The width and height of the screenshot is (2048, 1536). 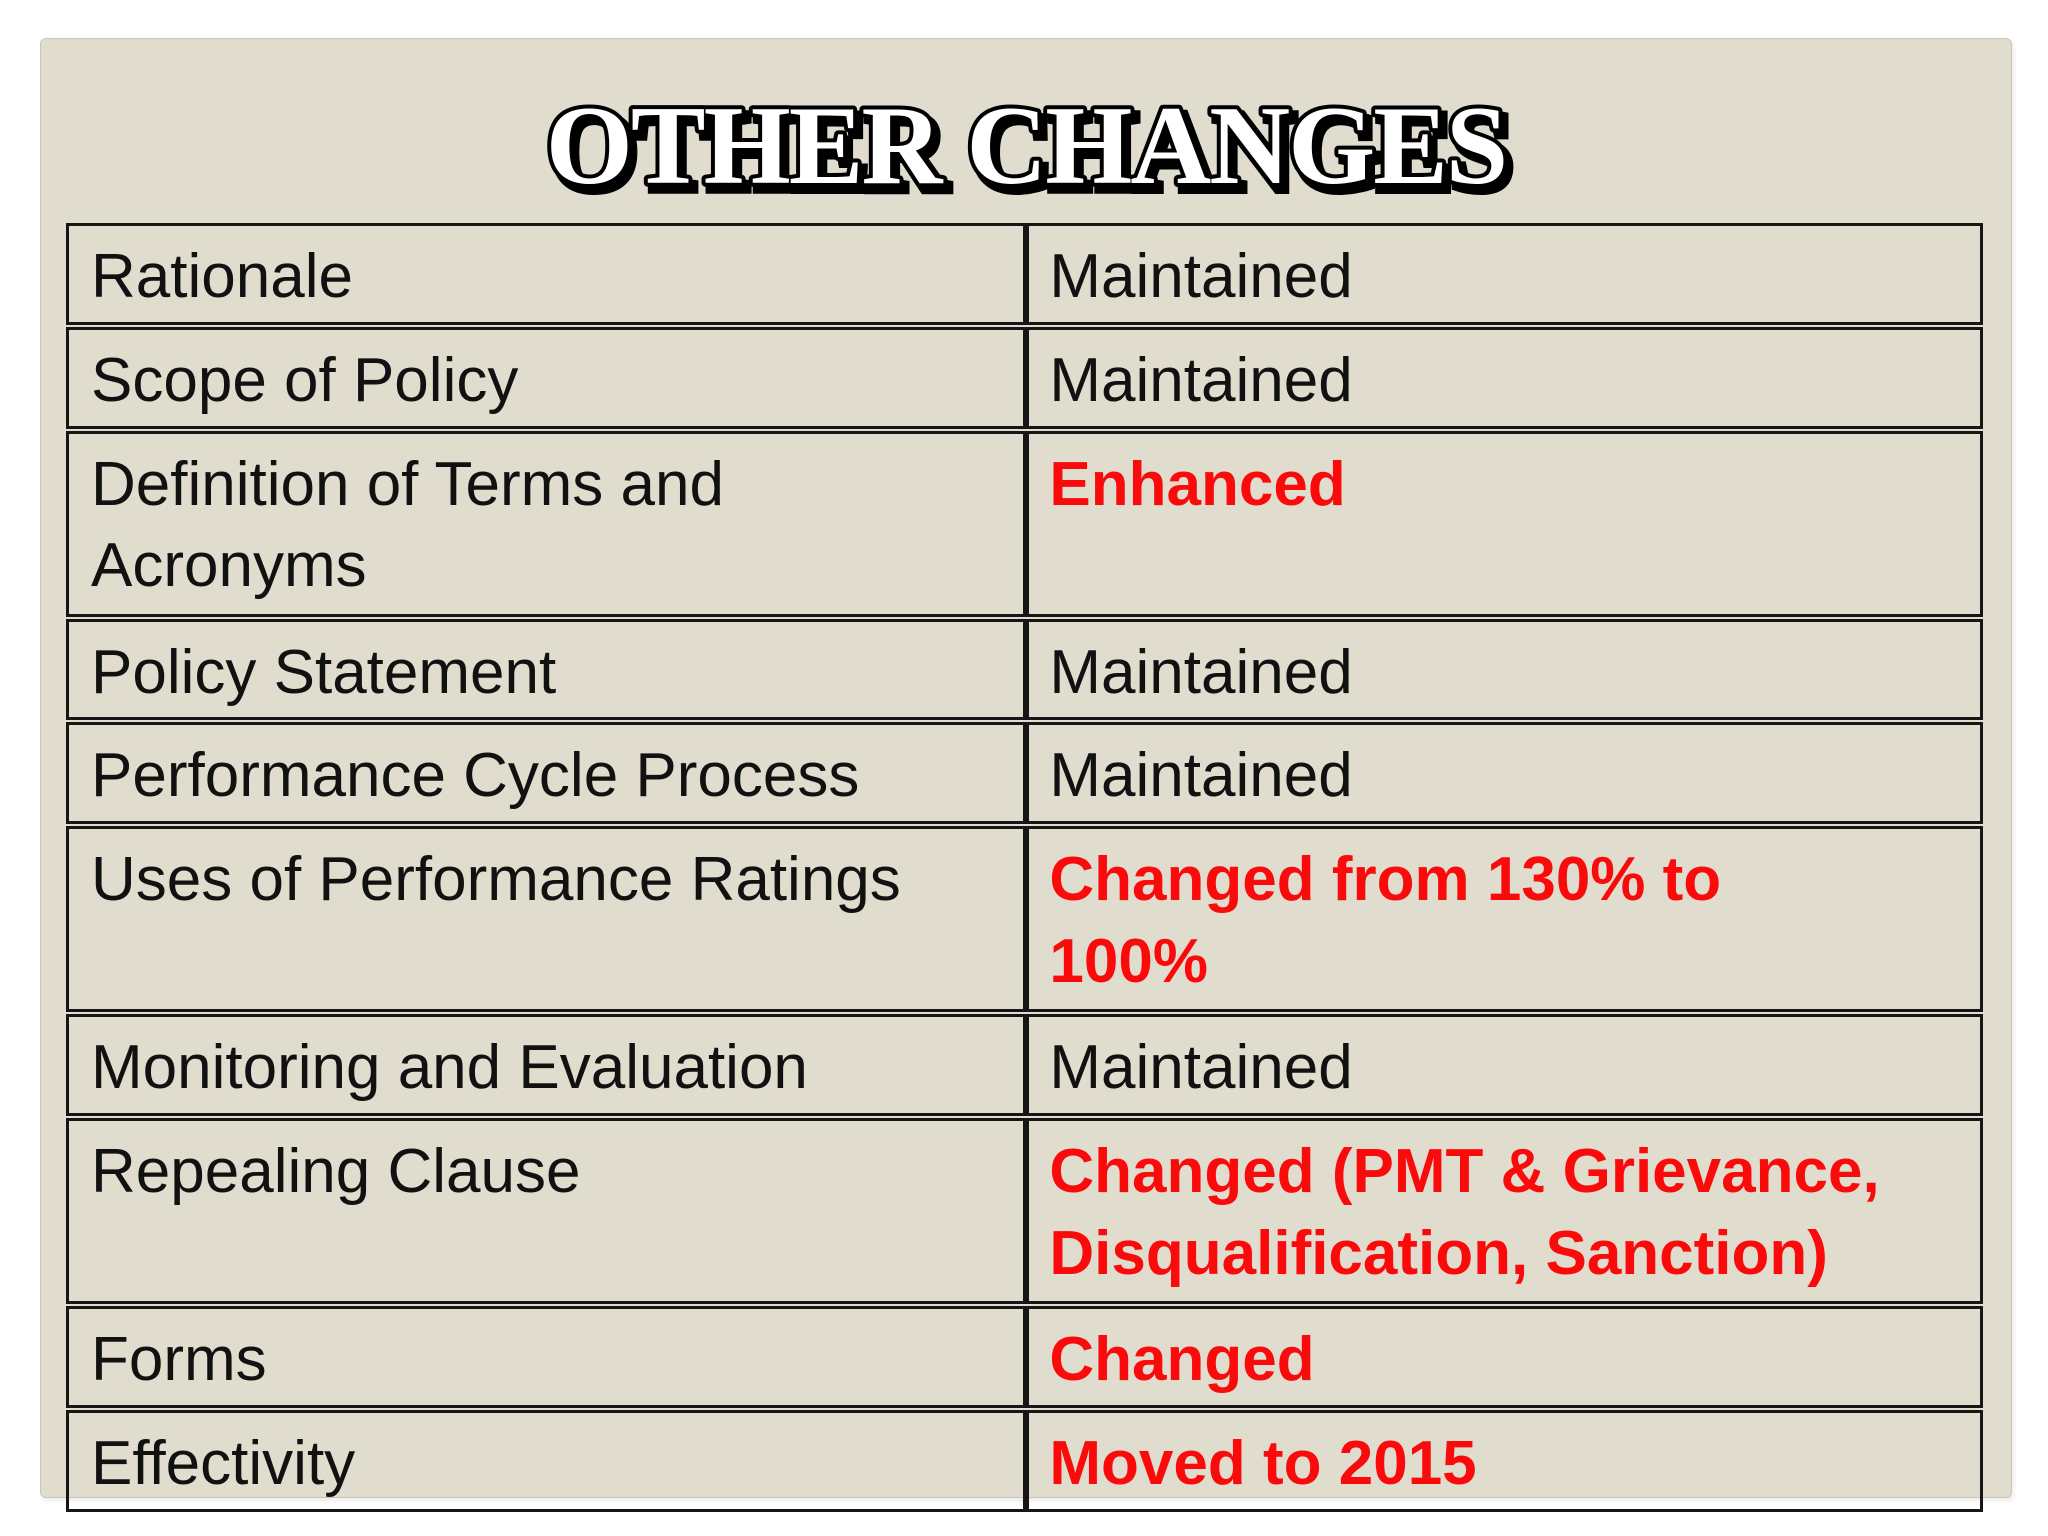 I want to click on table-row: Forms Changed, so click(x=1024, y=1357).